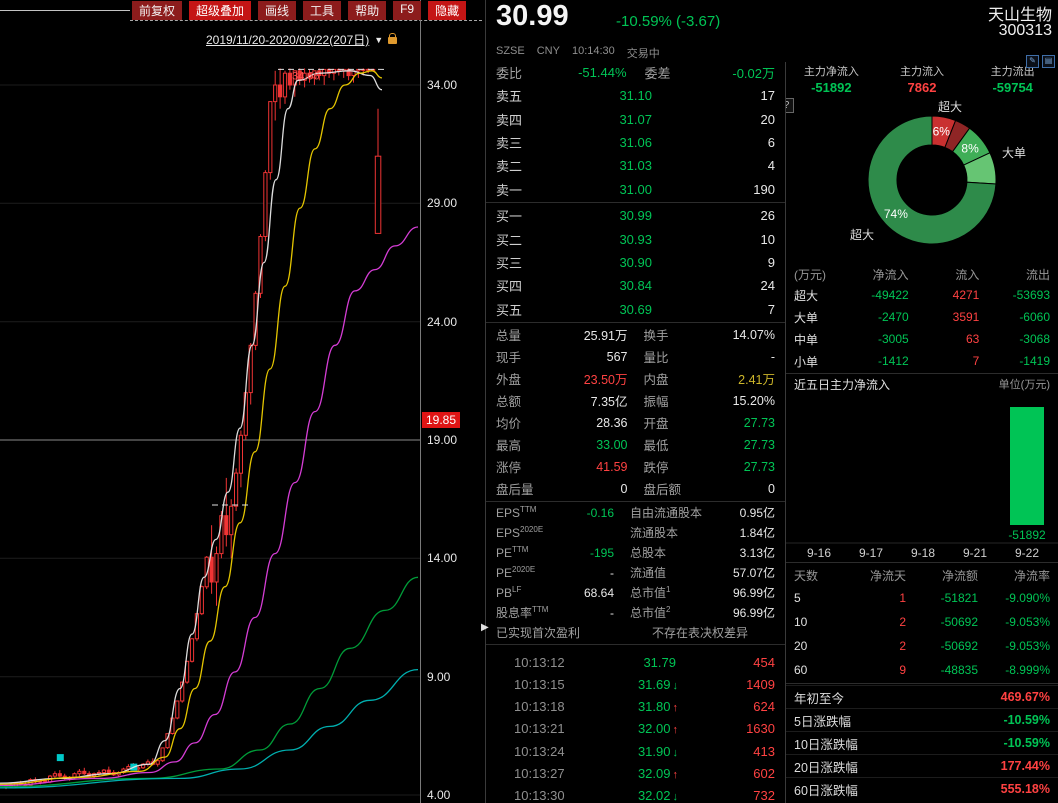 This screenshot has width=1058, height=803. What do you see at coordinates (764, 774) in the screenshot?
I see `tick-volume: 602` at bounding box center [764, 774].